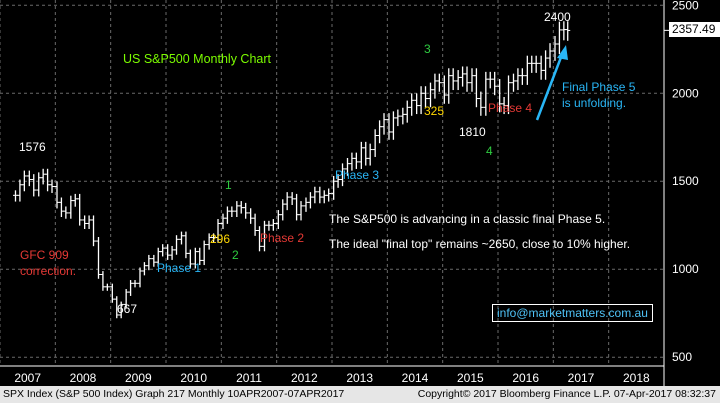 This screenshot has height=403, width=720. What do you see at coordinates (357, 175) in the screenshot?
I see `phase3-label: Phase 3` at bounding box center [357, 175].